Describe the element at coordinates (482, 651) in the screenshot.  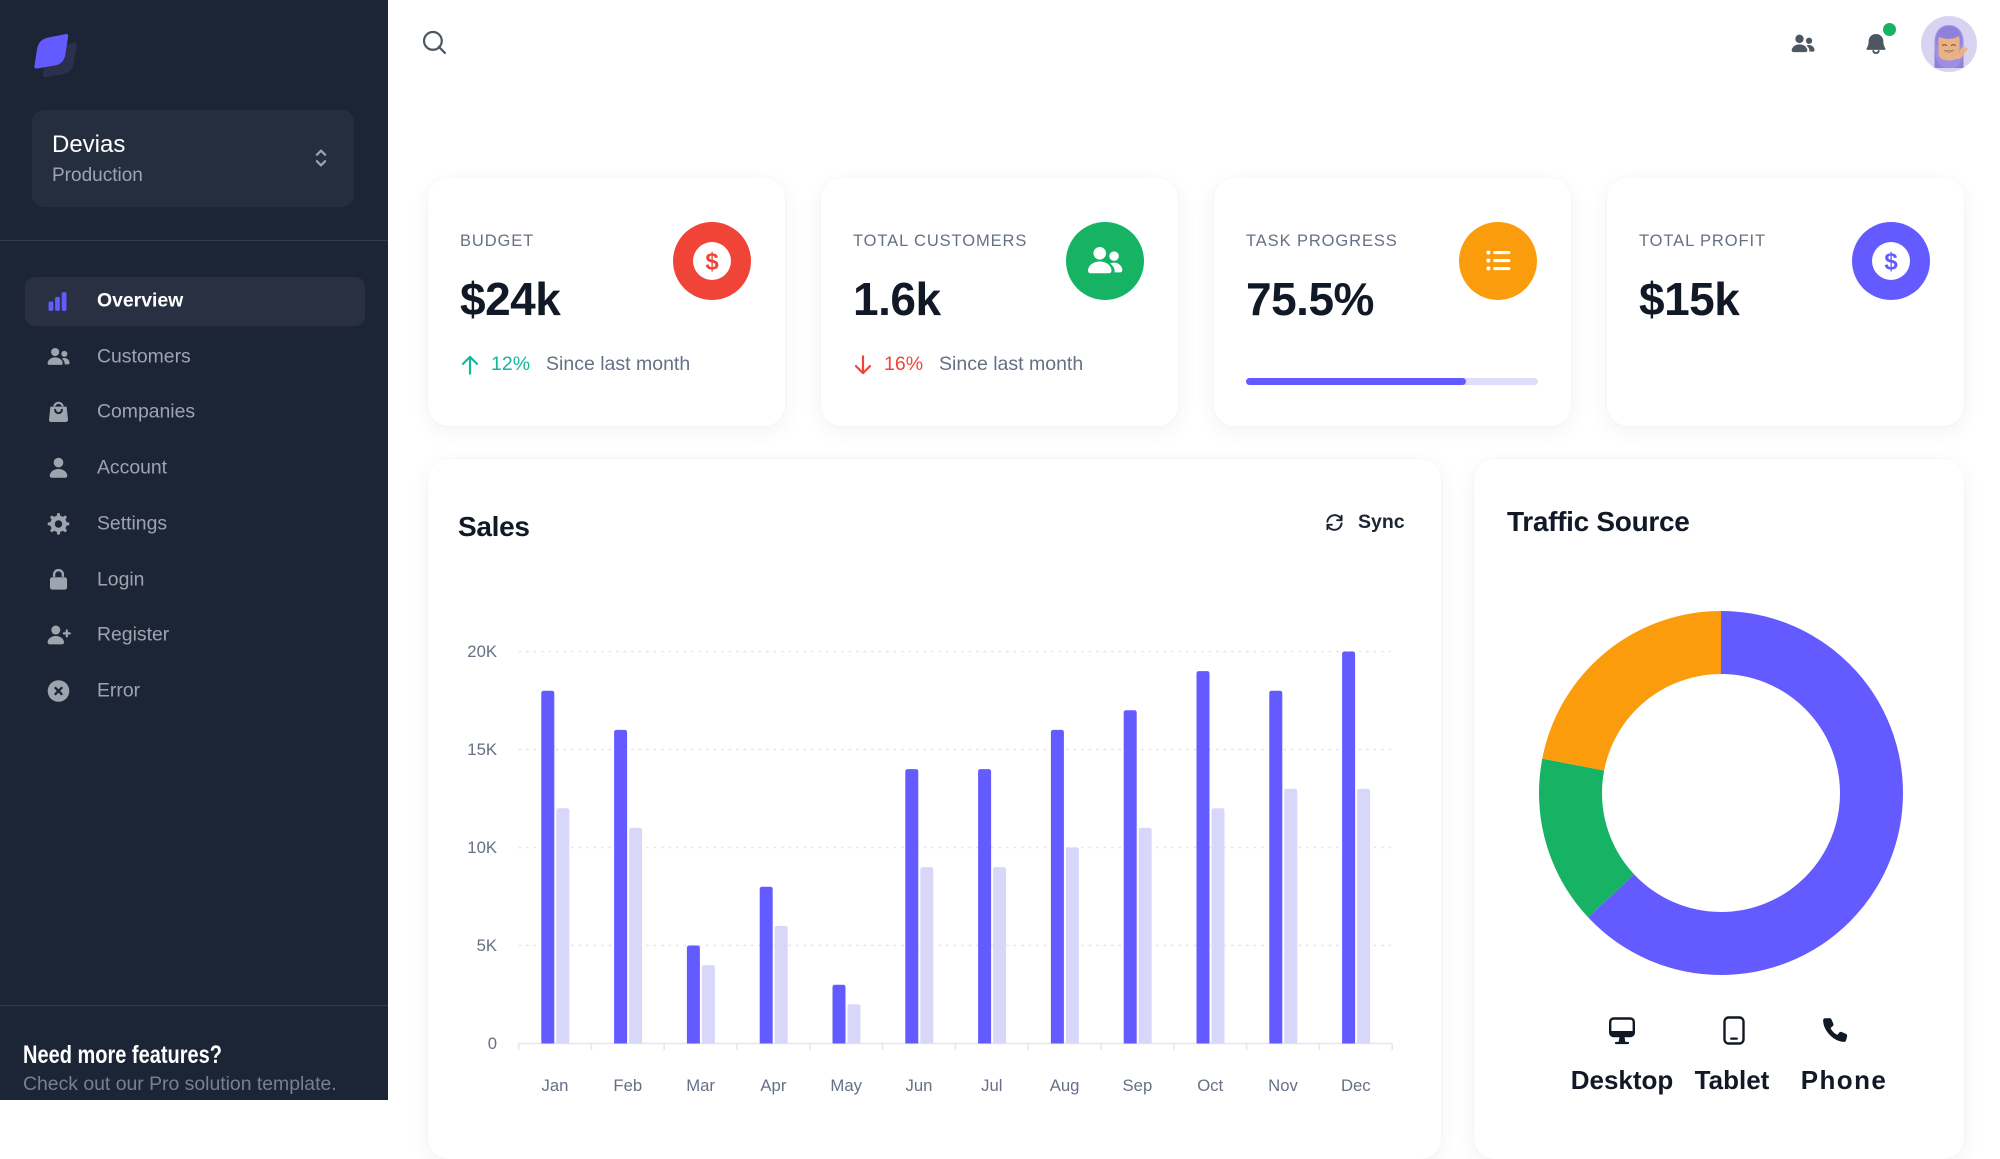
I see `svg-text: 20K` at that location.